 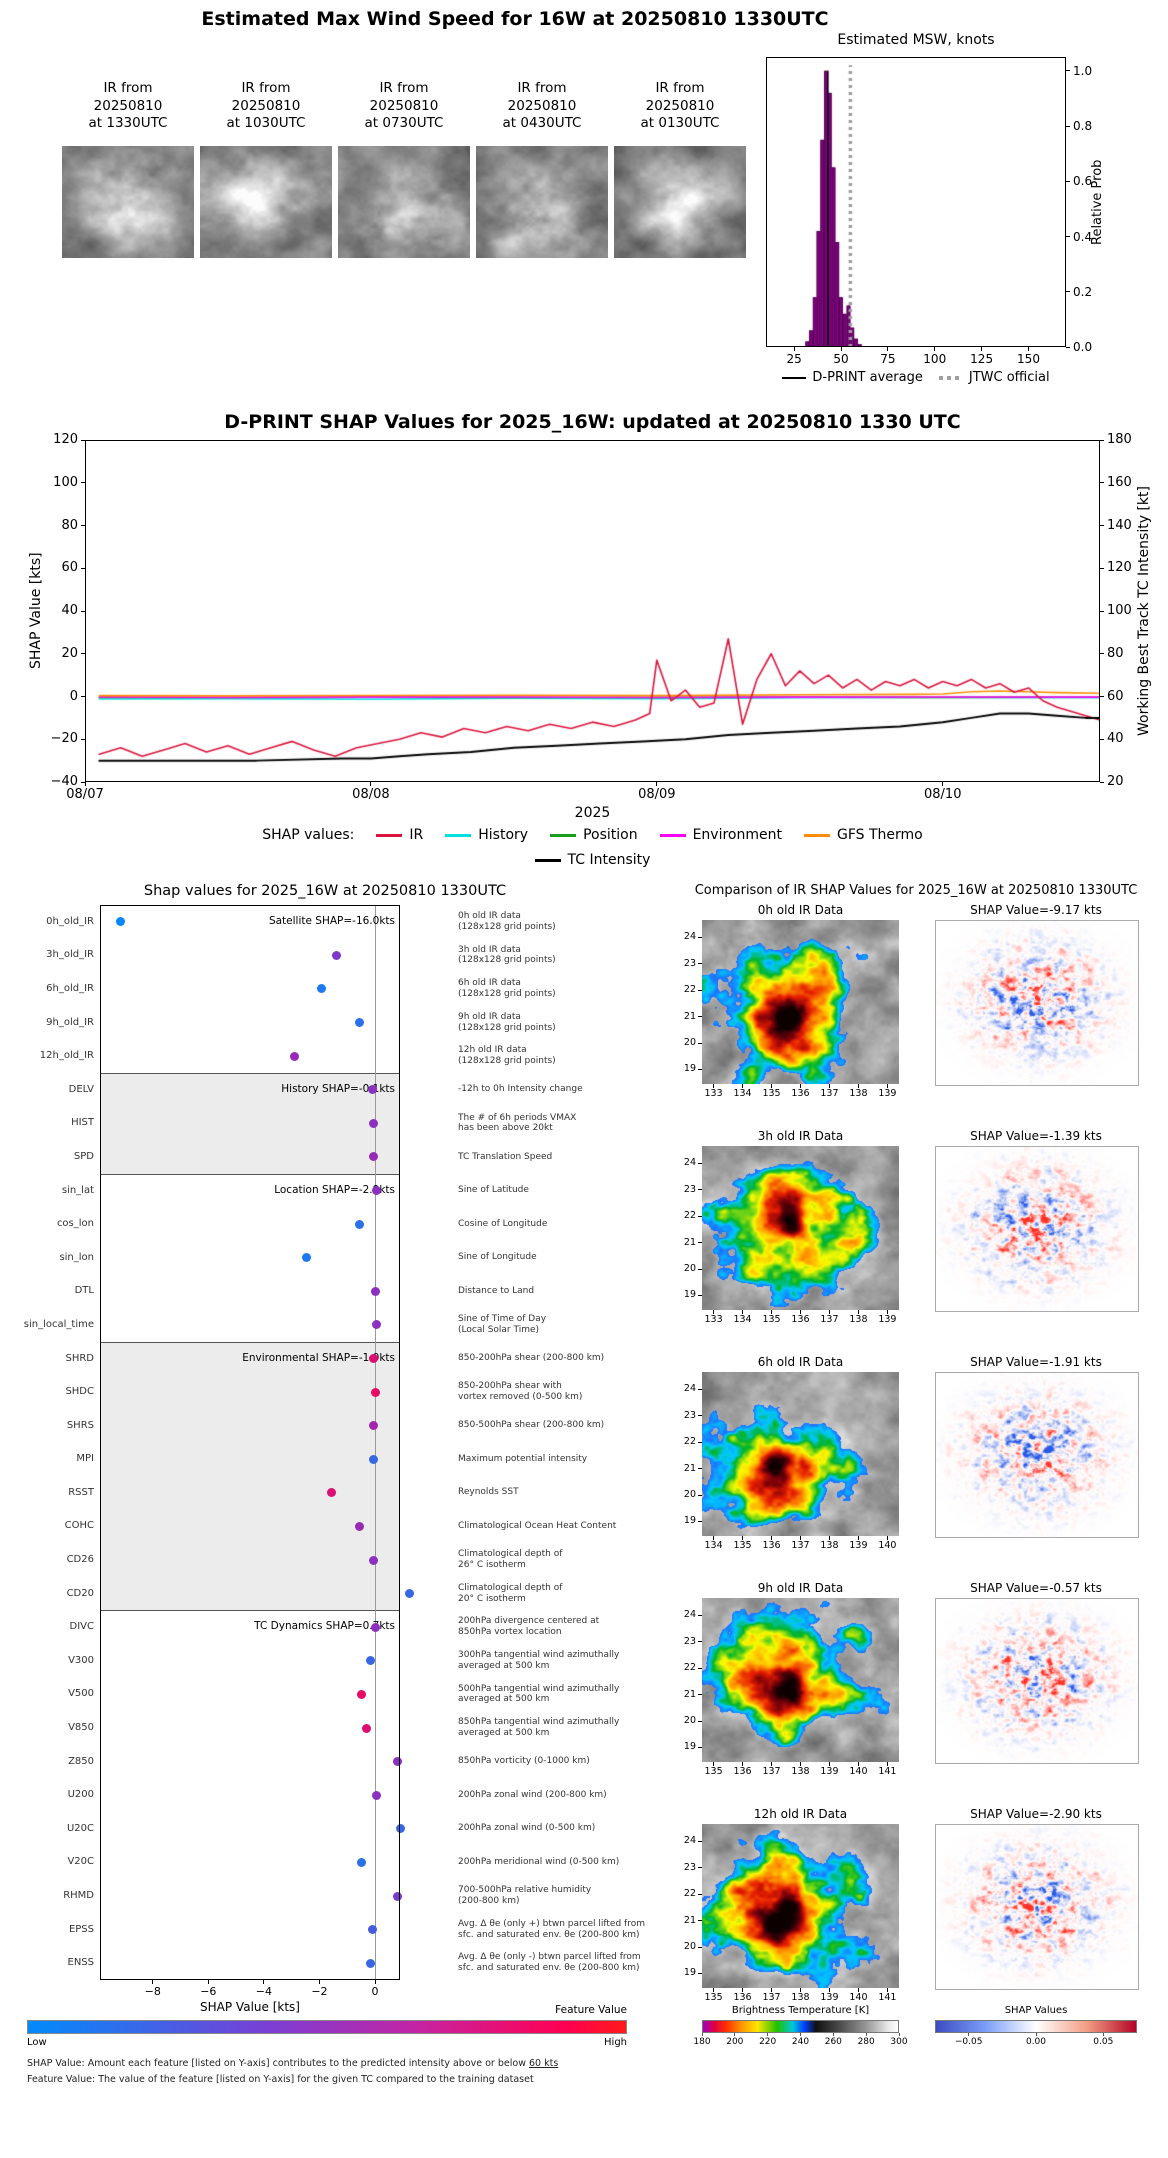 What do you see at coordinates (852, 377) in the screenshot?
I see `histogram-legend-item: D-PRINT average` at bounding box center [852, 377].